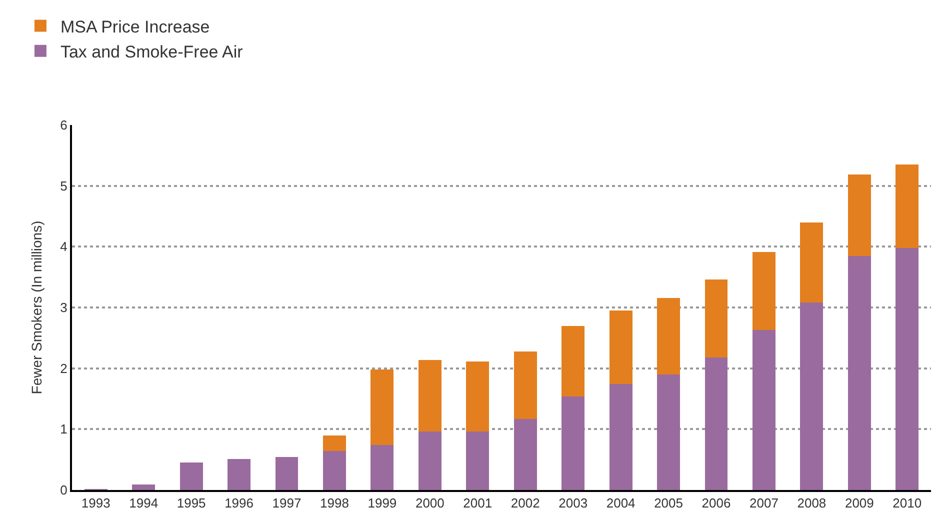 This screenshot has height=520, width=939. What do you see at coordinates (525, 503) in the screenshot?
I see `x-tick-label: 2002` at bounding box center [525, 503].